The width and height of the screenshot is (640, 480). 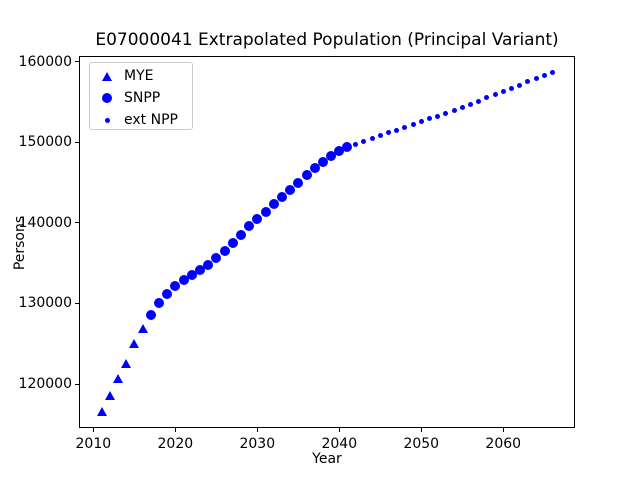 I want to click on y-tick-label: 140000, so click(x=45, y=222).